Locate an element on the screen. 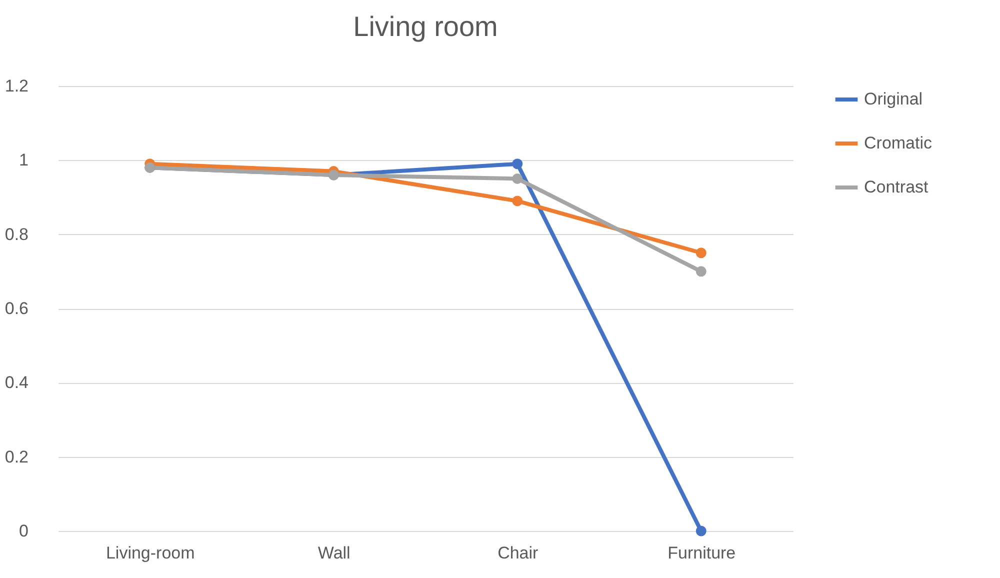 This screenshot has height=578, width=1000. y-tick-label: 0.2 is located at coordinates (16, 456).